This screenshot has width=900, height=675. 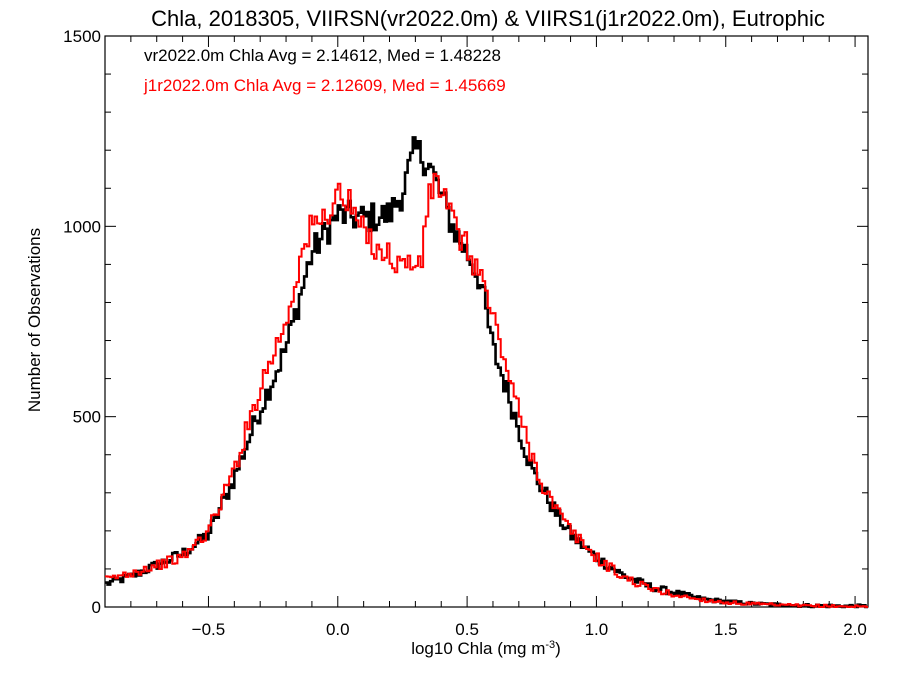 I want to click on y-axis-label: Number of Observations, so click(x=34, y=320).